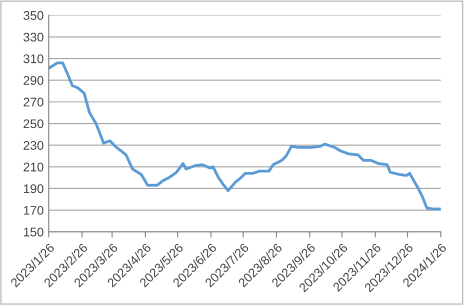  What do you see at coordinates (34, 210) in the screenshot?
I see `y-tick-label: 170` at bounding box center [34, 210].